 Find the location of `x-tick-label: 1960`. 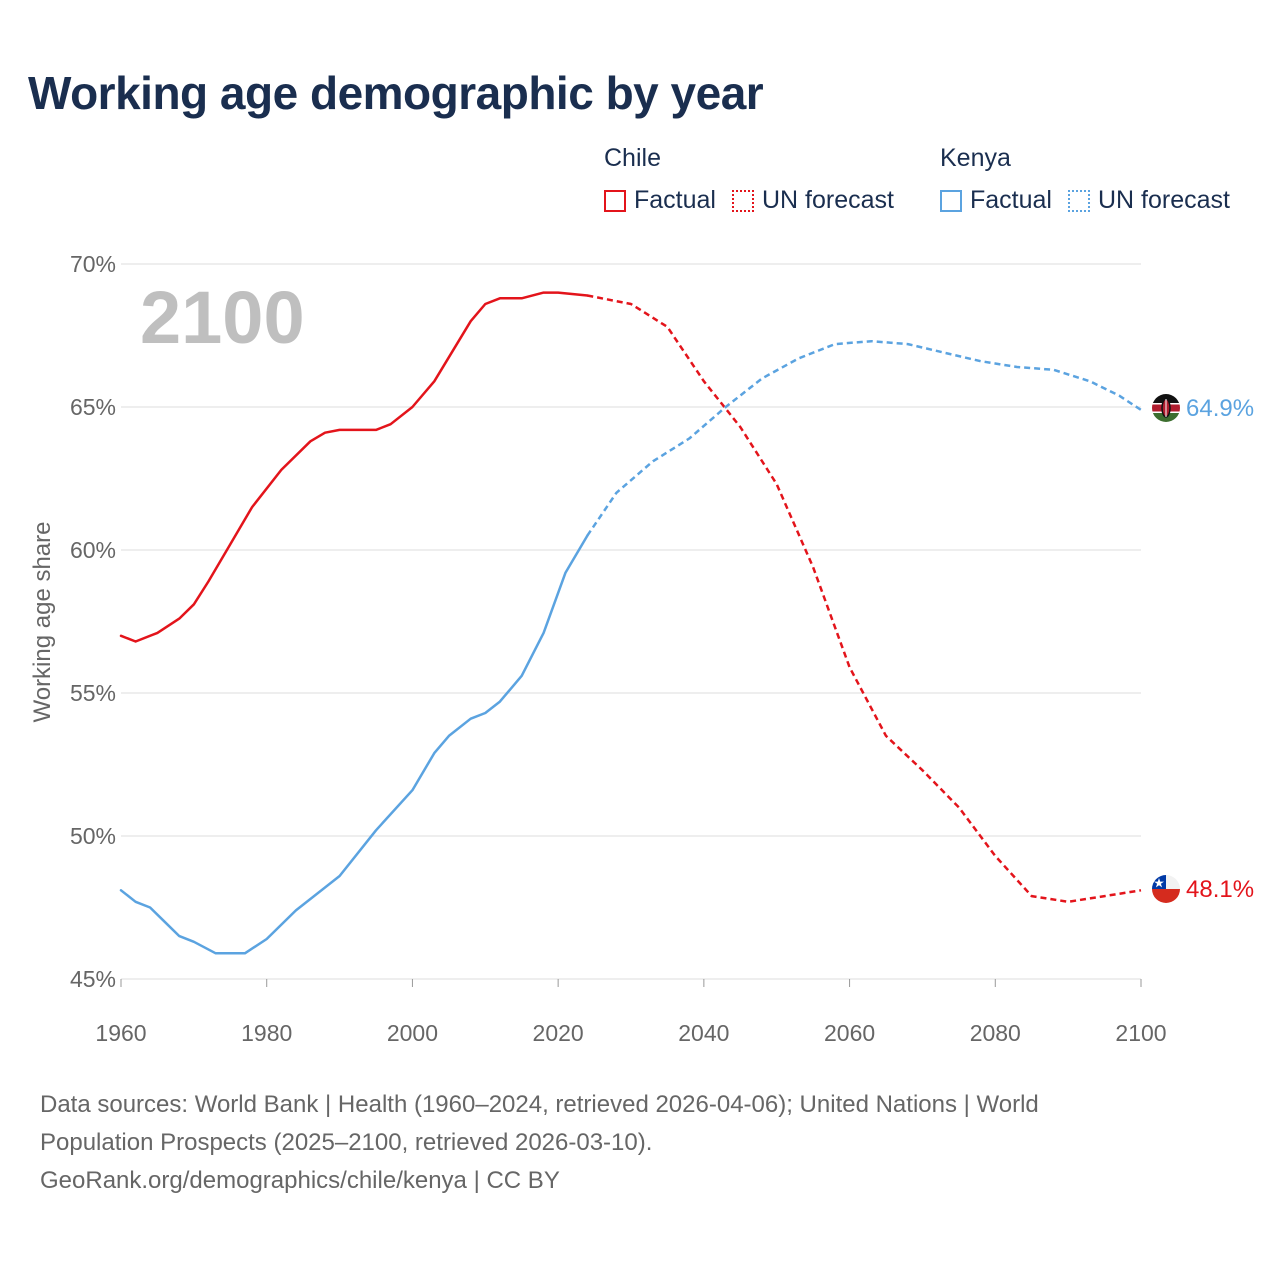

x-tick-label: 1960 is located at coordinates (120, 1033).